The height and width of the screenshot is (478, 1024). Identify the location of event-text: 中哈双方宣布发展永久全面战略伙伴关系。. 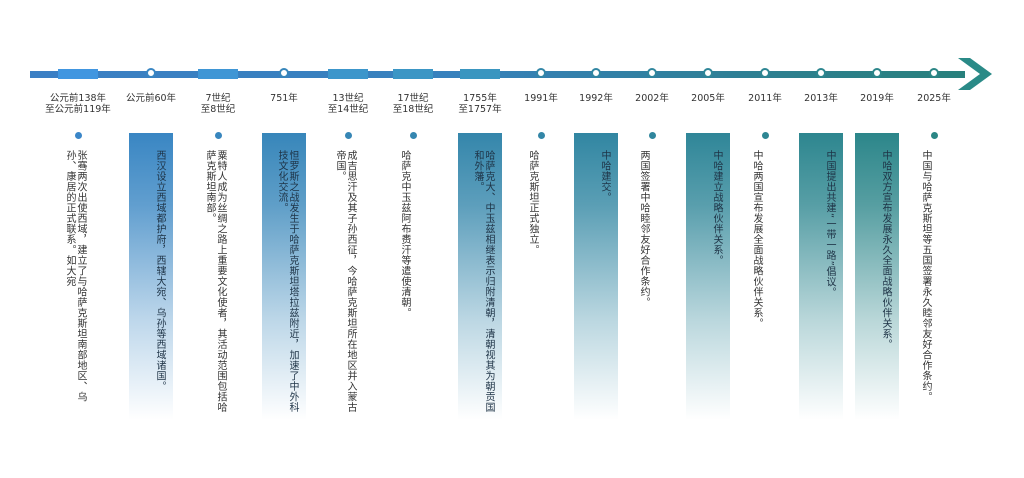
(885, 250).